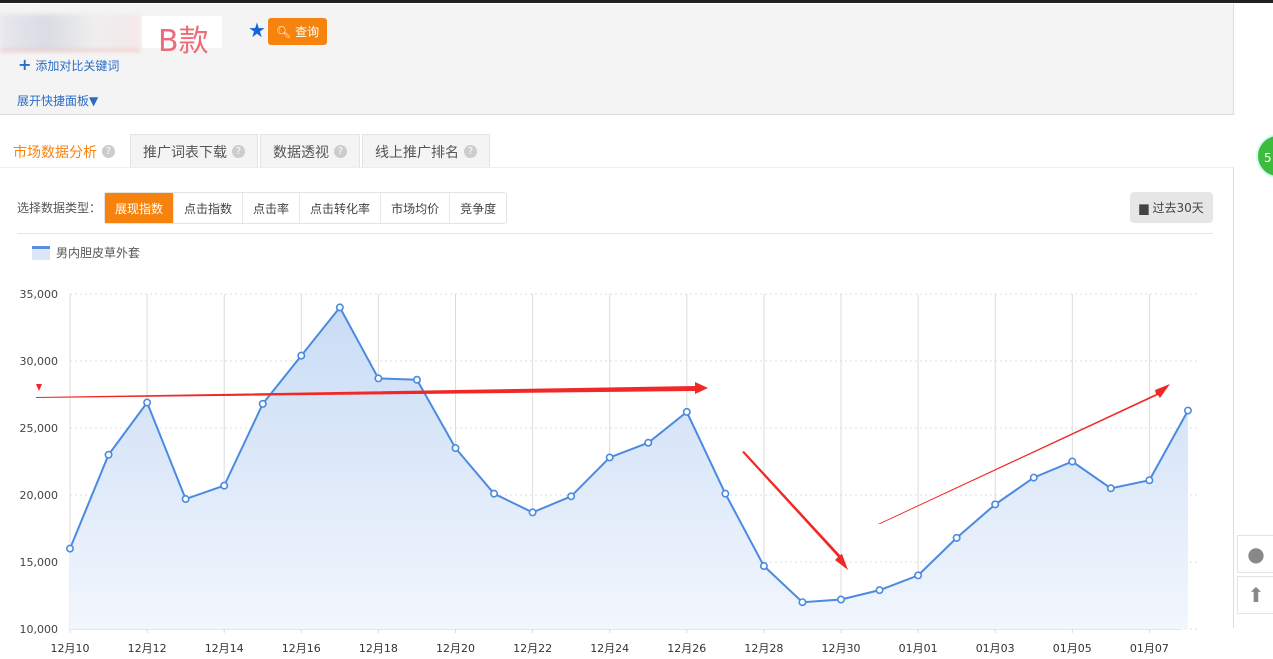  I want to click on x-tick-label: 12月12, so click(147, 648).